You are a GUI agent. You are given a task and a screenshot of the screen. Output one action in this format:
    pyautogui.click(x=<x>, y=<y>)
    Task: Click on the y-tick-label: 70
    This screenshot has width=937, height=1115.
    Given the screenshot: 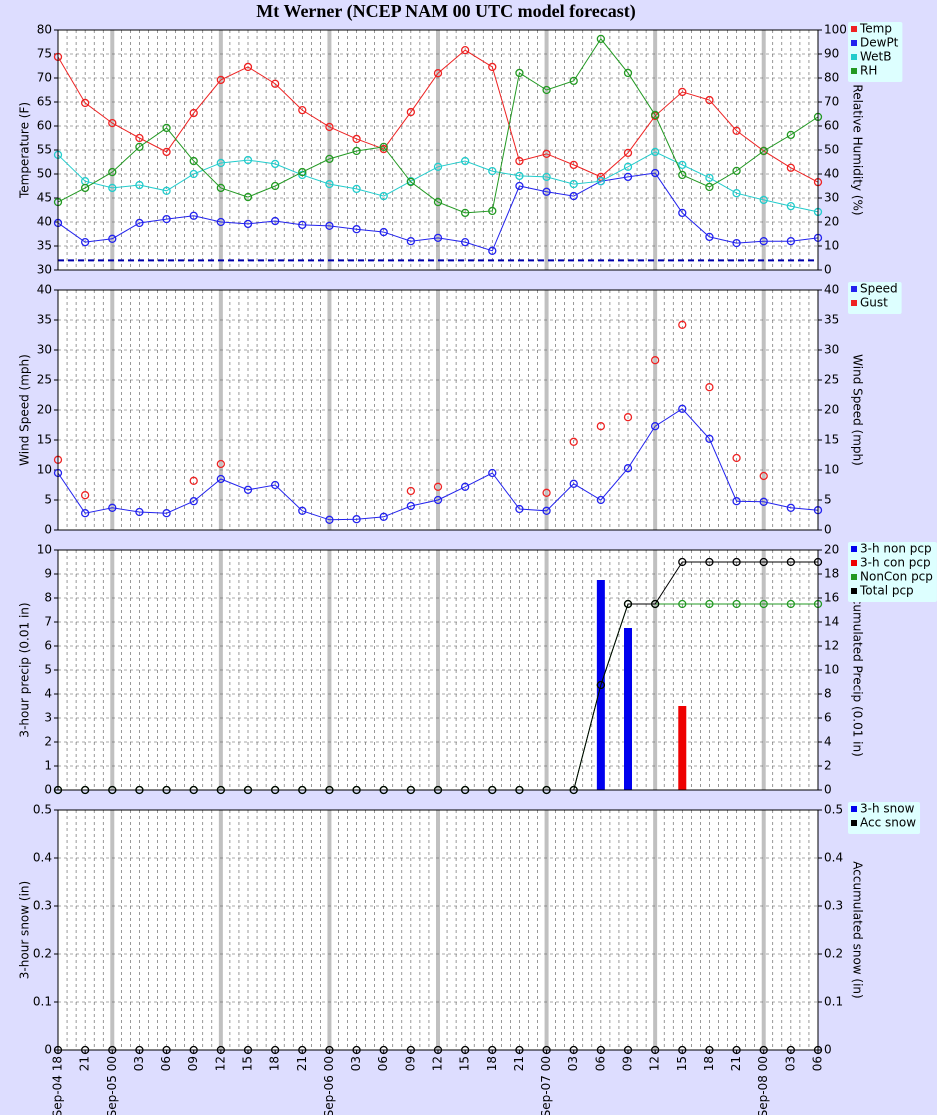 What is the action you would take?
    pyautogui.click(x=44, y=78)
    